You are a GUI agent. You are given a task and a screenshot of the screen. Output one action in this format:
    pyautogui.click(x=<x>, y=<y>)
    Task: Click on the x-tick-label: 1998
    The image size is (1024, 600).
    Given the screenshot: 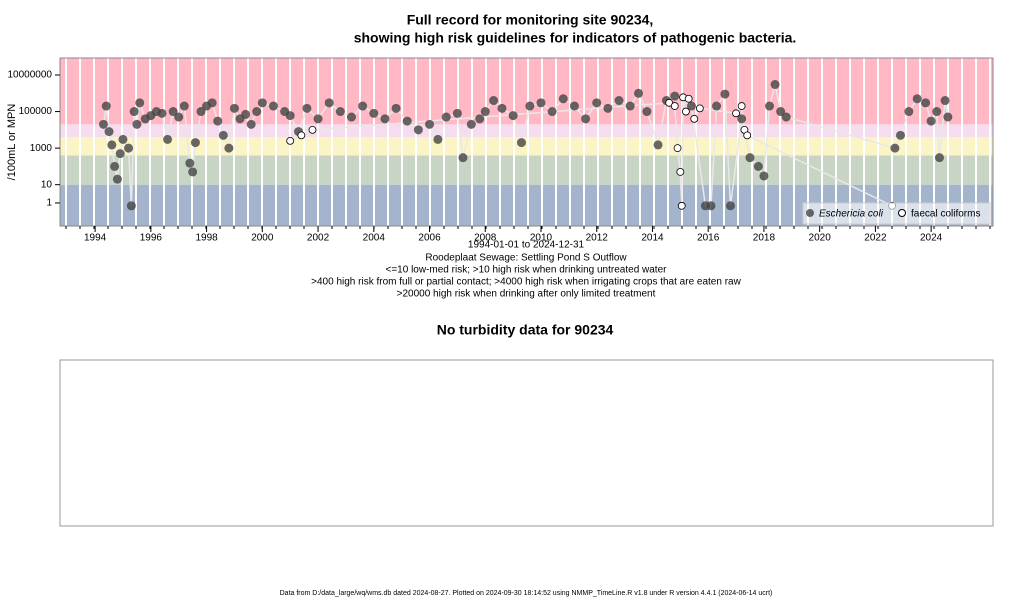 What is the action you would take?
    pyautogui.click(x=206, y=238)
    